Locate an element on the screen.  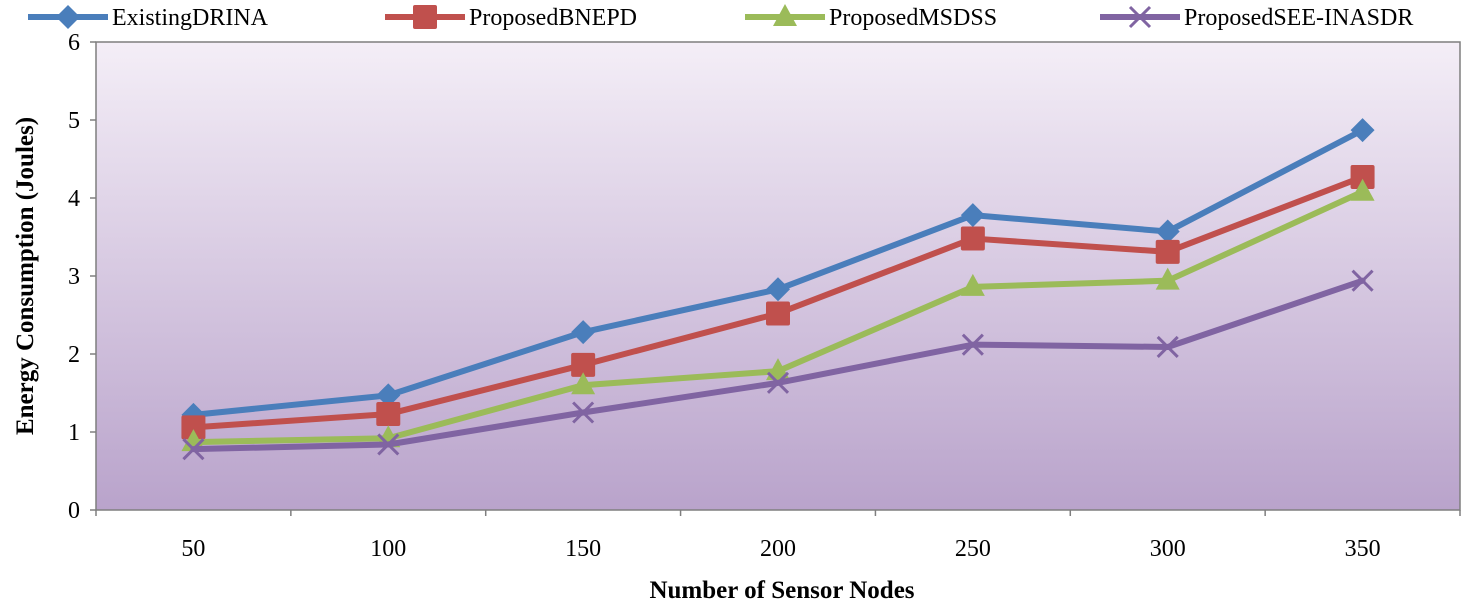
legend-label: ExistingDRINA is located at coordinates (190, 18).